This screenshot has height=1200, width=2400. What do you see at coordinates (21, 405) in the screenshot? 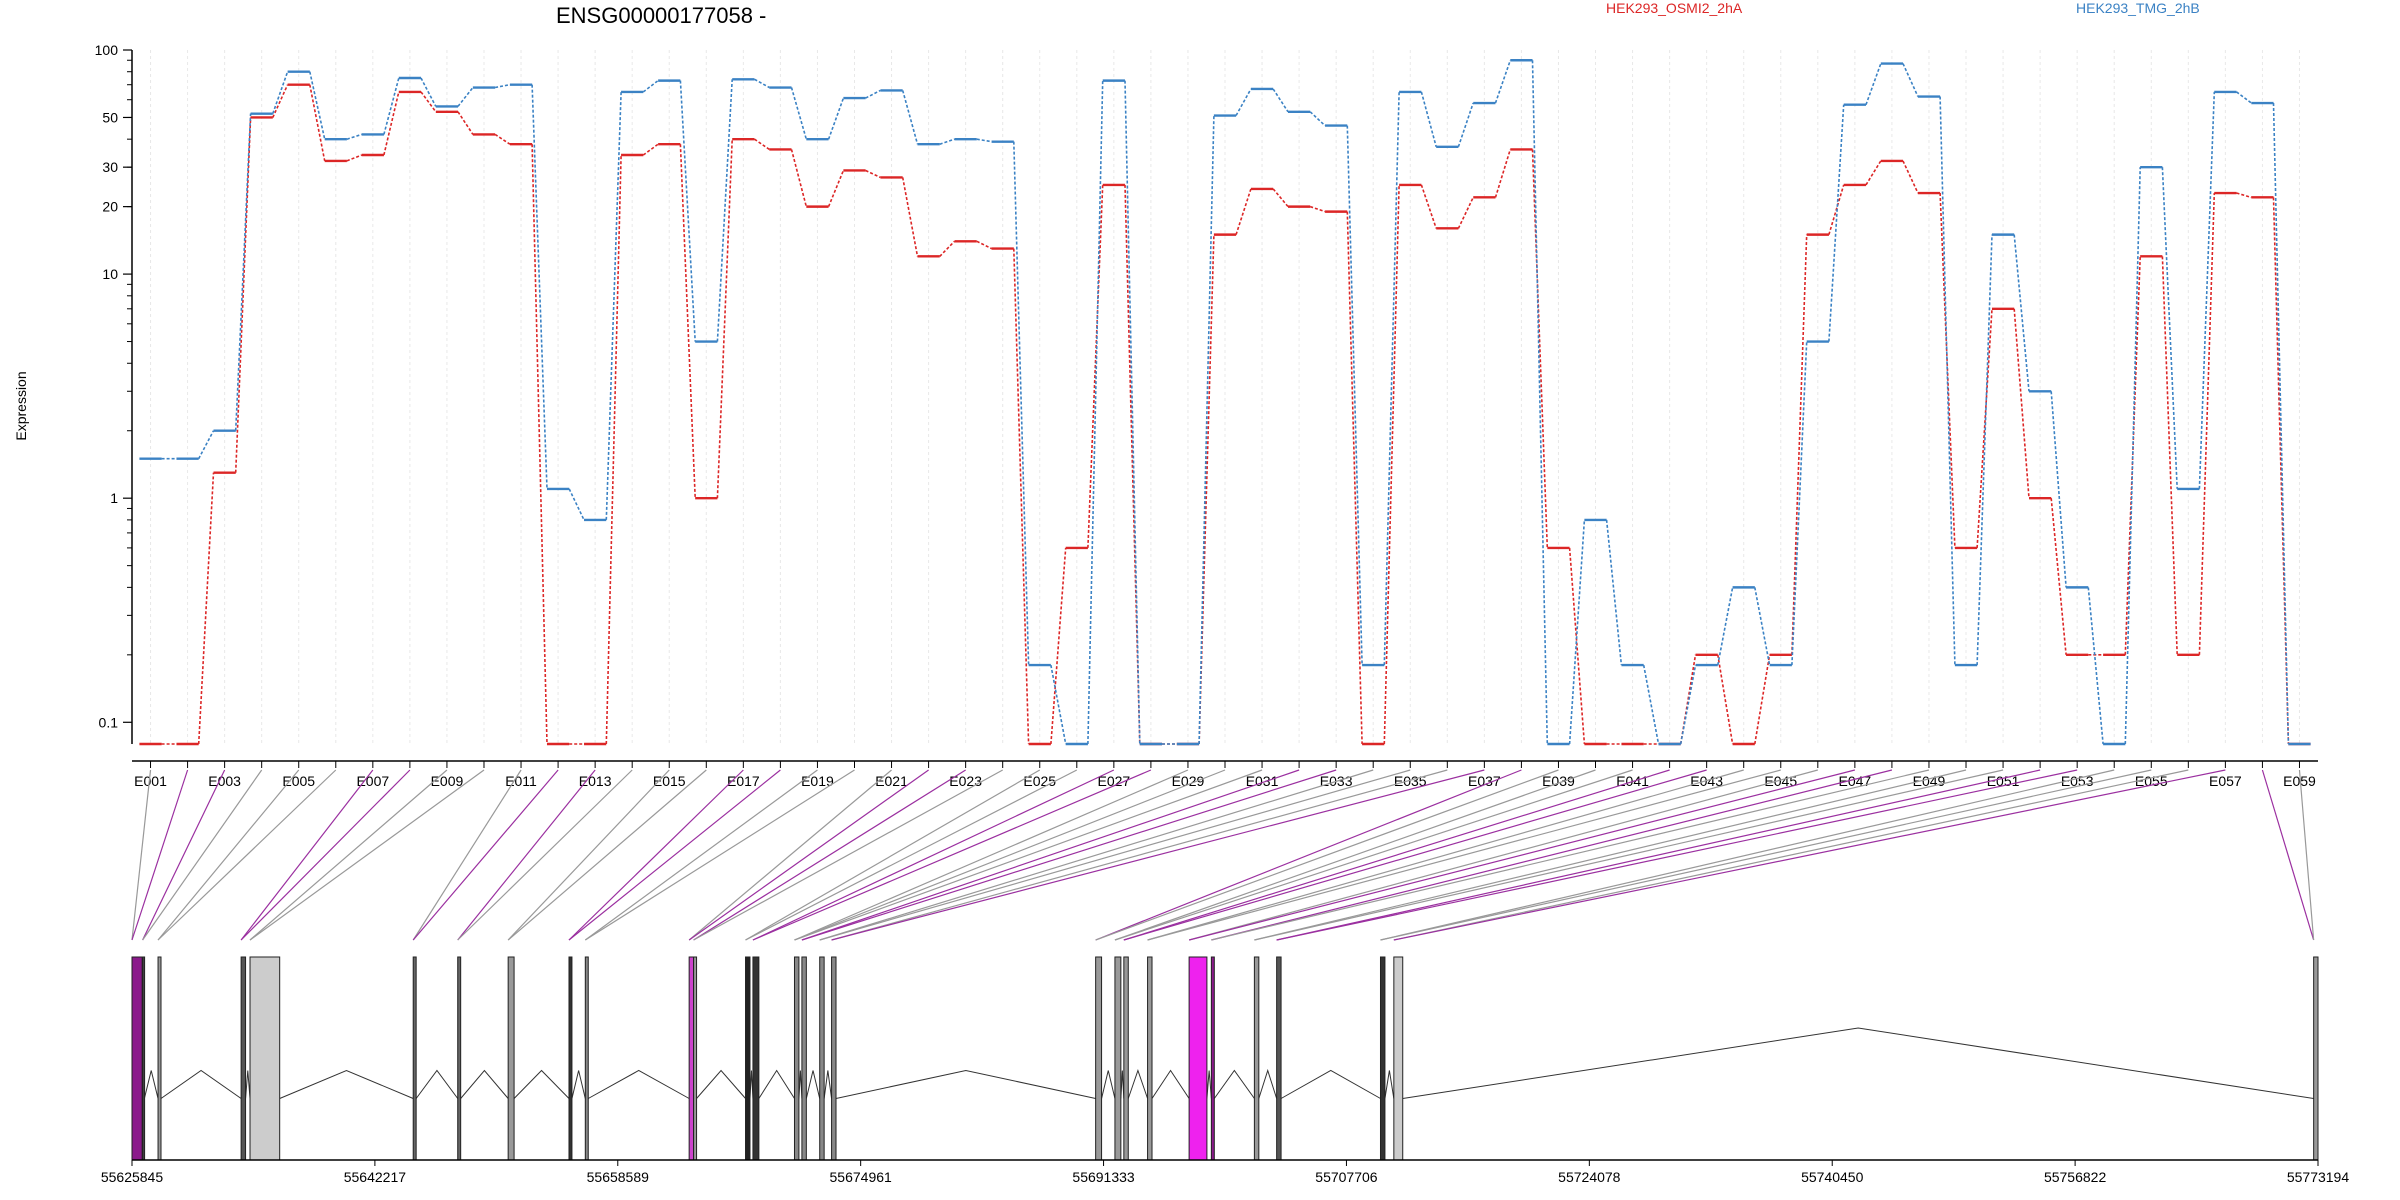
I see `y-axis-label: Expression` at bounding box center [21, 405].